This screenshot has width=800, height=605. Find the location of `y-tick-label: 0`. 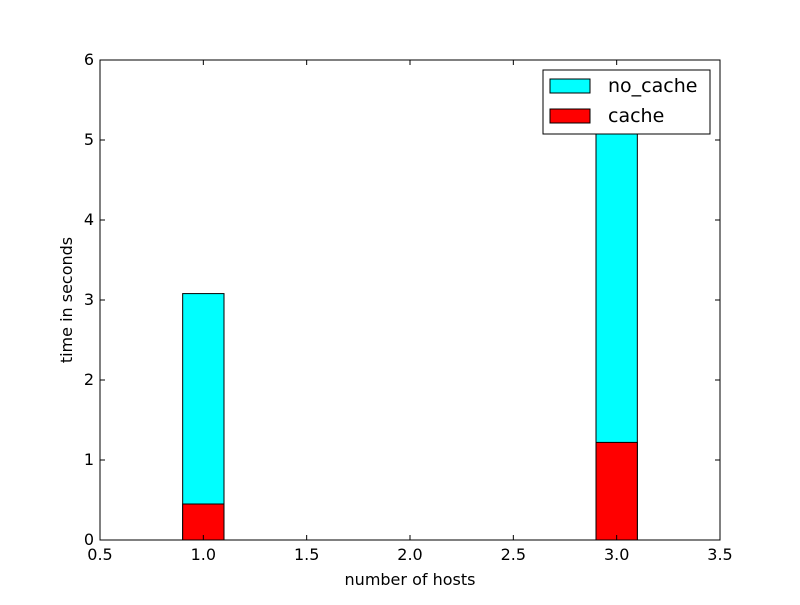

y-tick-label: 0 is located at coordinates (89, 539).